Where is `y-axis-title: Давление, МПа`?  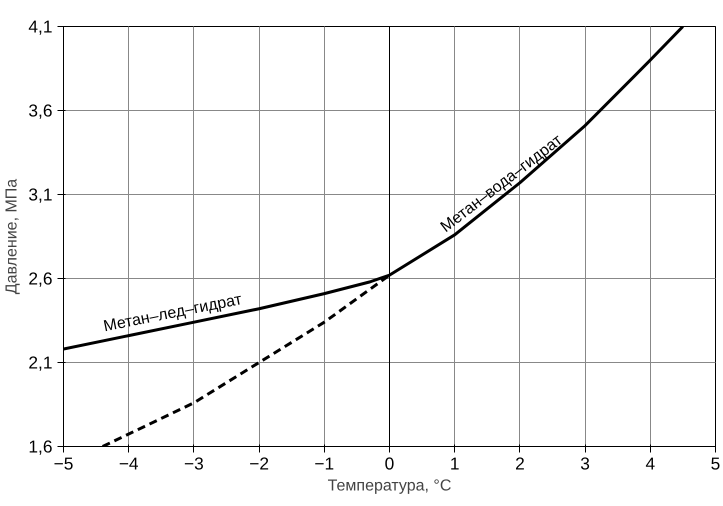
y-axis-title: Давление, МПа is located at coordinates (11, 236).